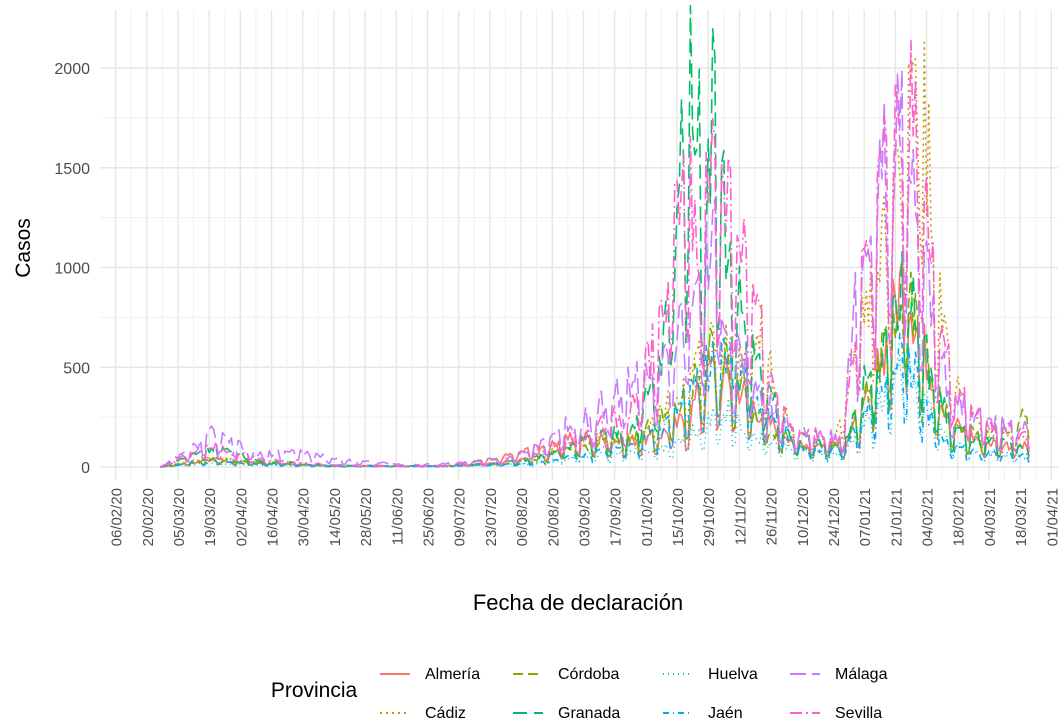  I want to click on x-tick-label: 16/04/20, so click(273, 517).